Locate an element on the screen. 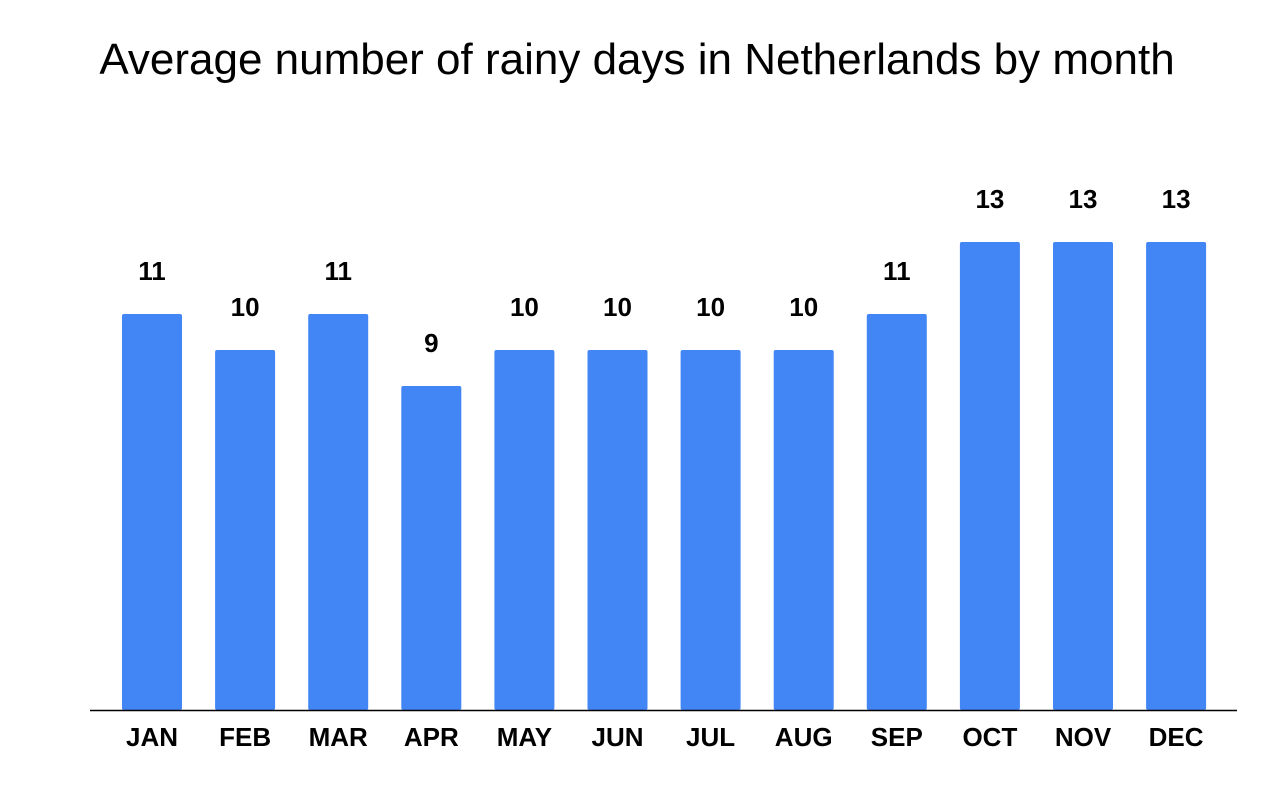 Image resolution: width=1274 pixels, height=788 pixels. bar-aug is located at coordinates (803, 530).